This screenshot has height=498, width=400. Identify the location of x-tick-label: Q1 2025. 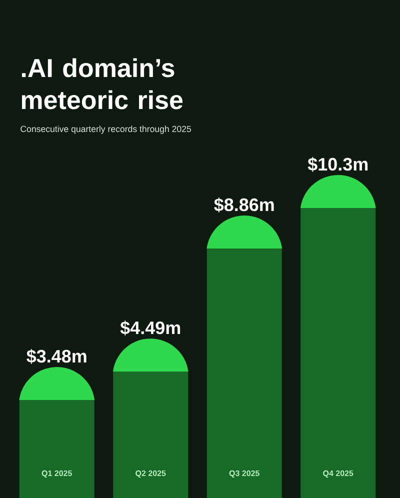
(57, 474).